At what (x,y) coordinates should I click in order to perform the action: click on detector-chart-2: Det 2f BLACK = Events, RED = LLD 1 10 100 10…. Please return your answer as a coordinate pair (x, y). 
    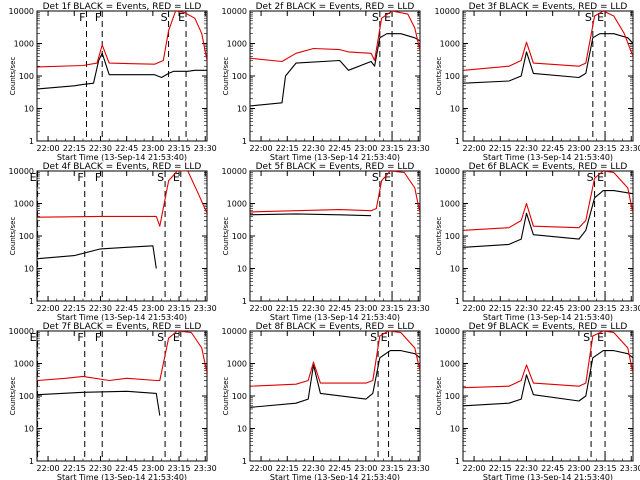
    Looking at the image, I should click on (326, 82).